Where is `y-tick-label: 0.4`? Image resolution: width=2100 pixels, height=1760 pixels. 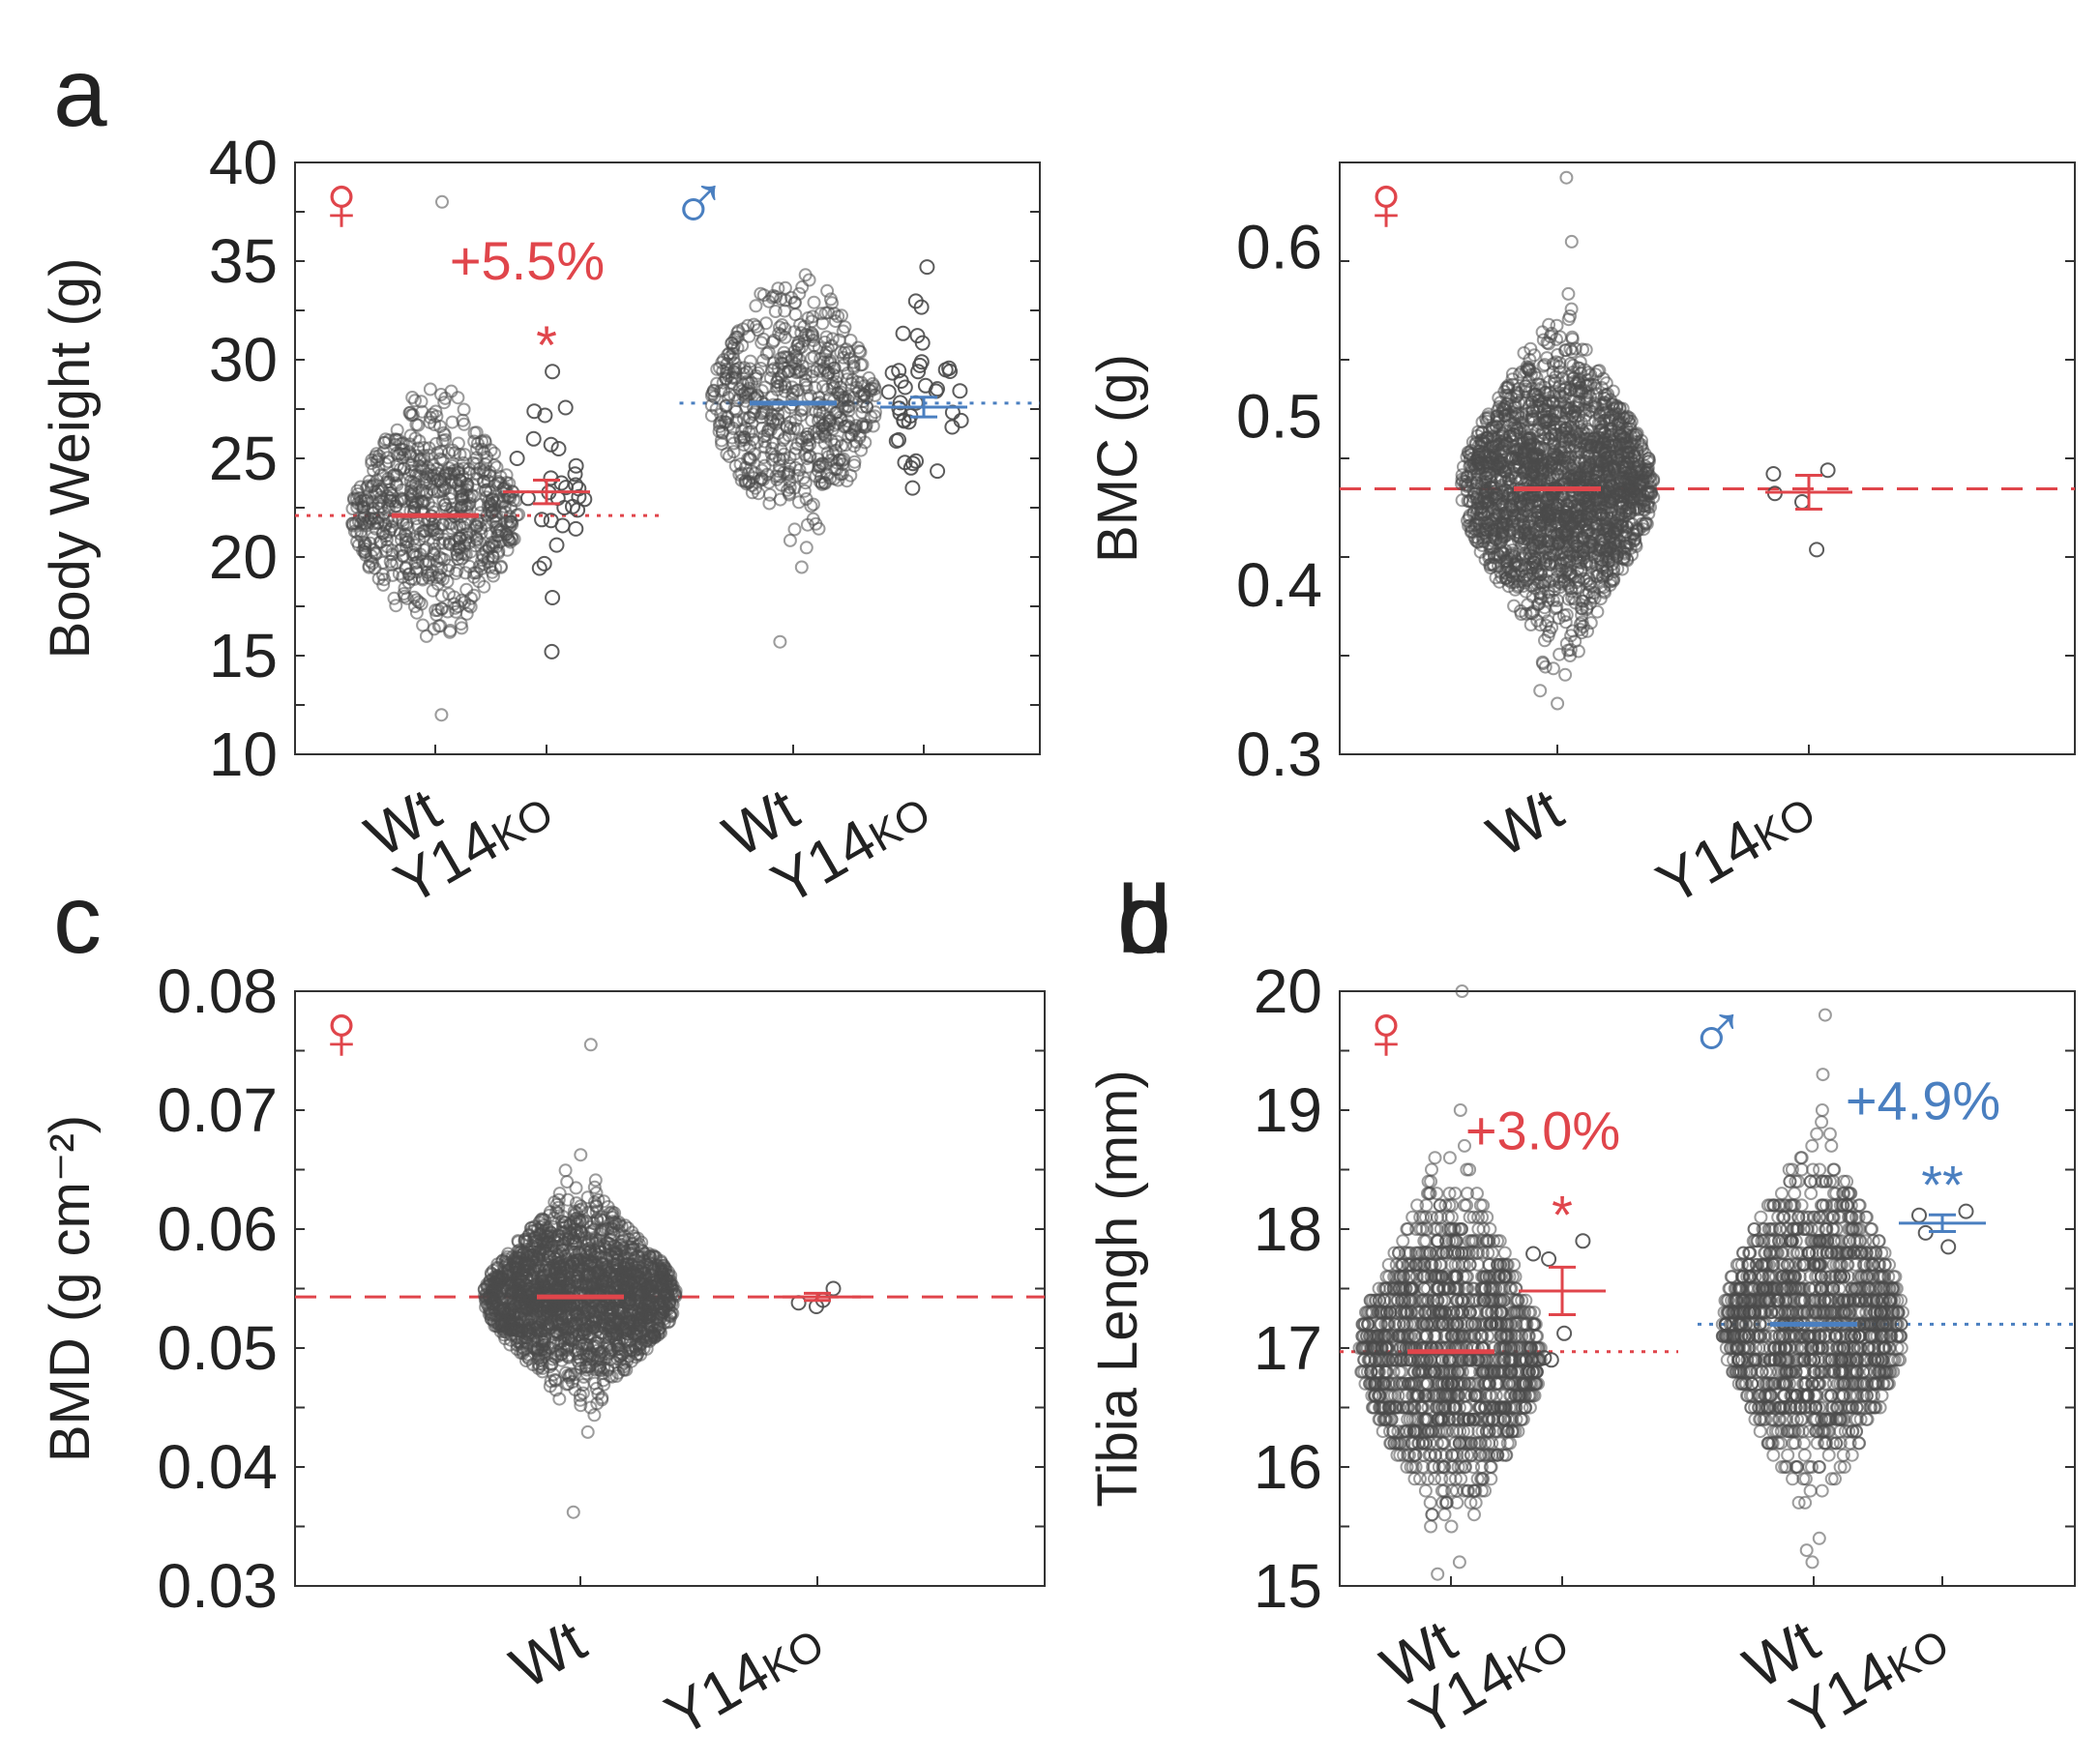
y-tick-label: 0.4 is located at coordinates (1279, 585).